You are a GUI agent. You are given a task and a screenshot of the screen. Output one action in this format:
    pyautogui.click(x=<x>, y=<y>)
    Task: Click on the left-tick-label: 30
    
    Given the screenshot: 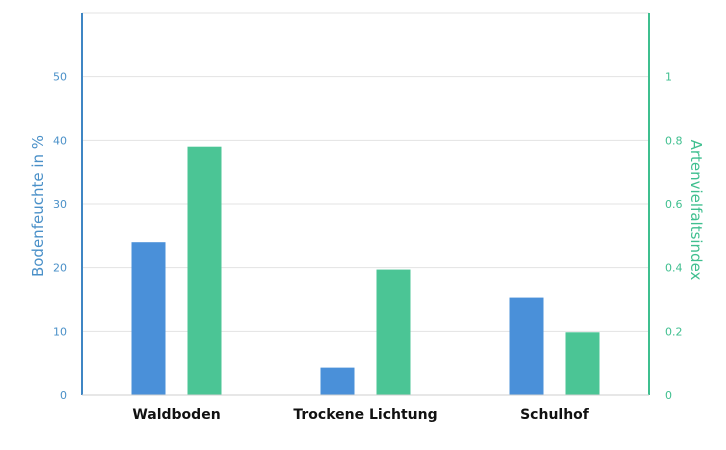 What is the action you would take?
    pyautogui.click(x=60, y=204)
    